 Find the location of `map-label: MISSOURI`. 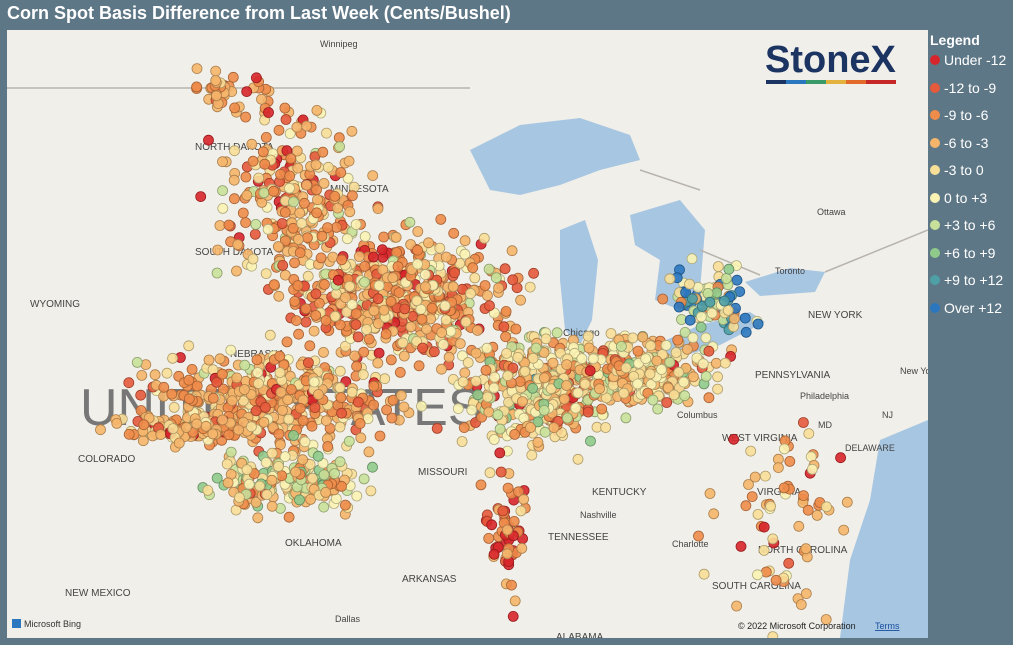

map-label: MISSOURI is located at coordinates (442, 472).